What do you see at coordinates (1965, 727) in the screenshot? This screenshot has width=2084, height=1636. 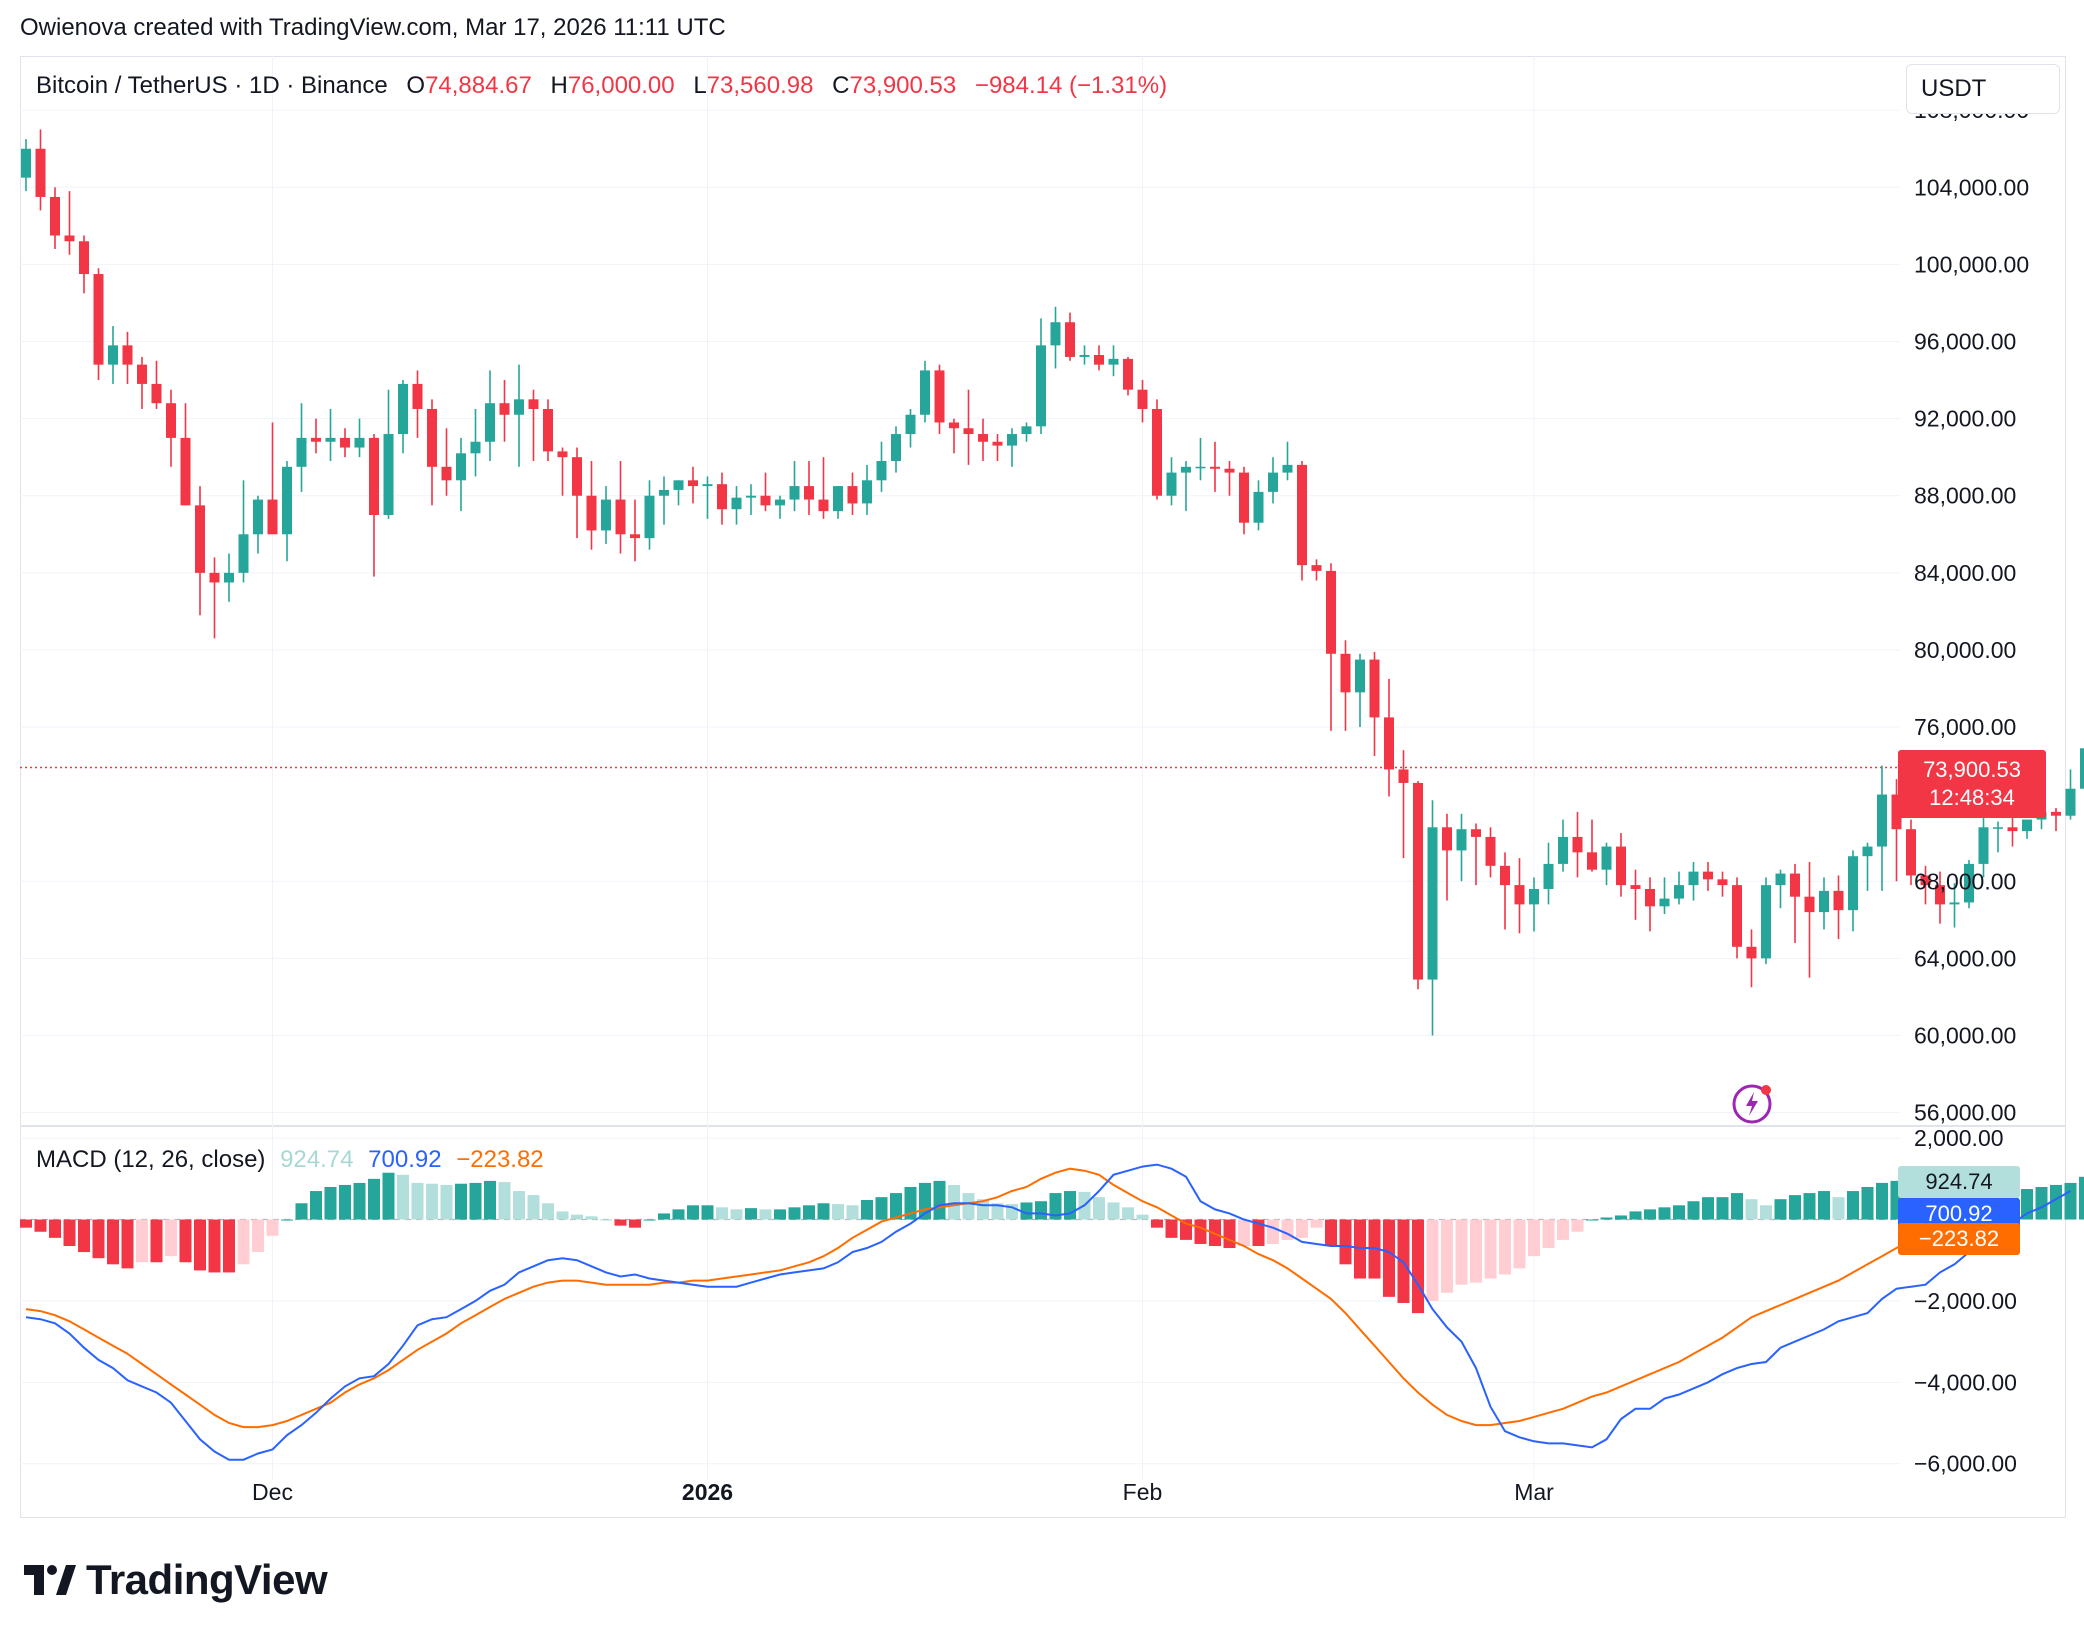 I see `price-tick-label: 76,000.00` at bounding box center [1965, 727].